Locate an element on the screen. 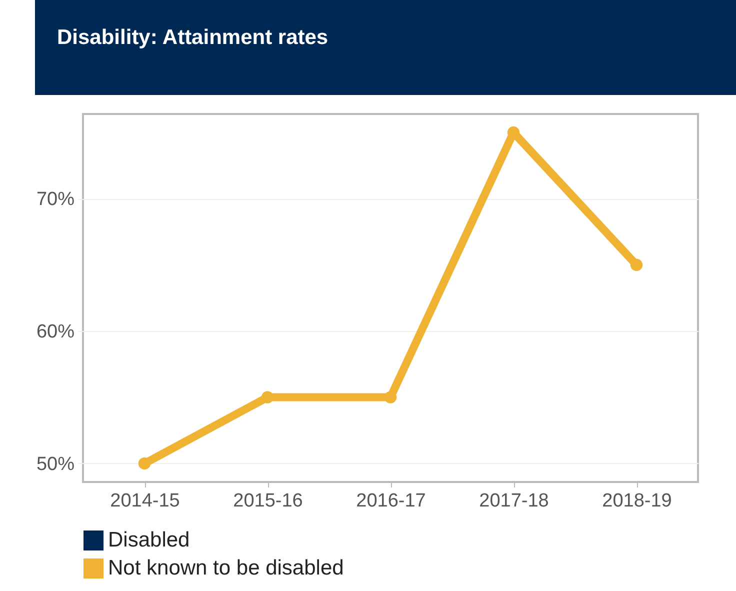 The height and width of the screenshot is (591, 736). x-tick-label: 2016-17 is located at coordinates (391, 501).